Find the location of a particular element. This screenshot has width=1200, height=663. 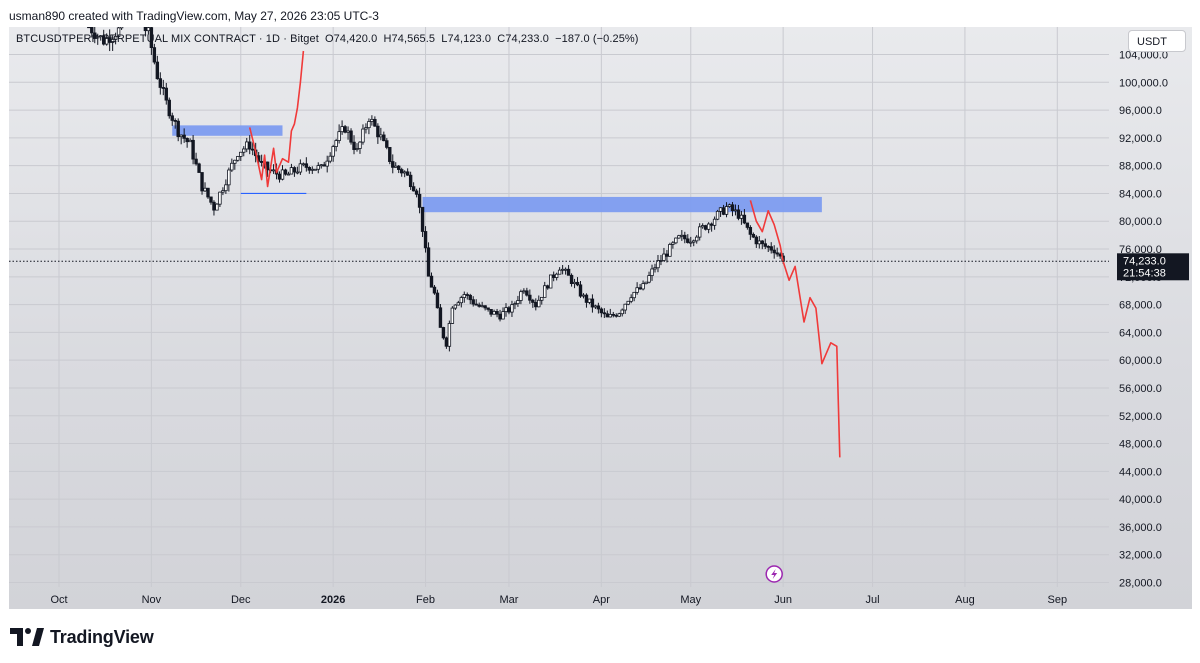

time-tick-label: Dec is located at coordinates (241, 600).